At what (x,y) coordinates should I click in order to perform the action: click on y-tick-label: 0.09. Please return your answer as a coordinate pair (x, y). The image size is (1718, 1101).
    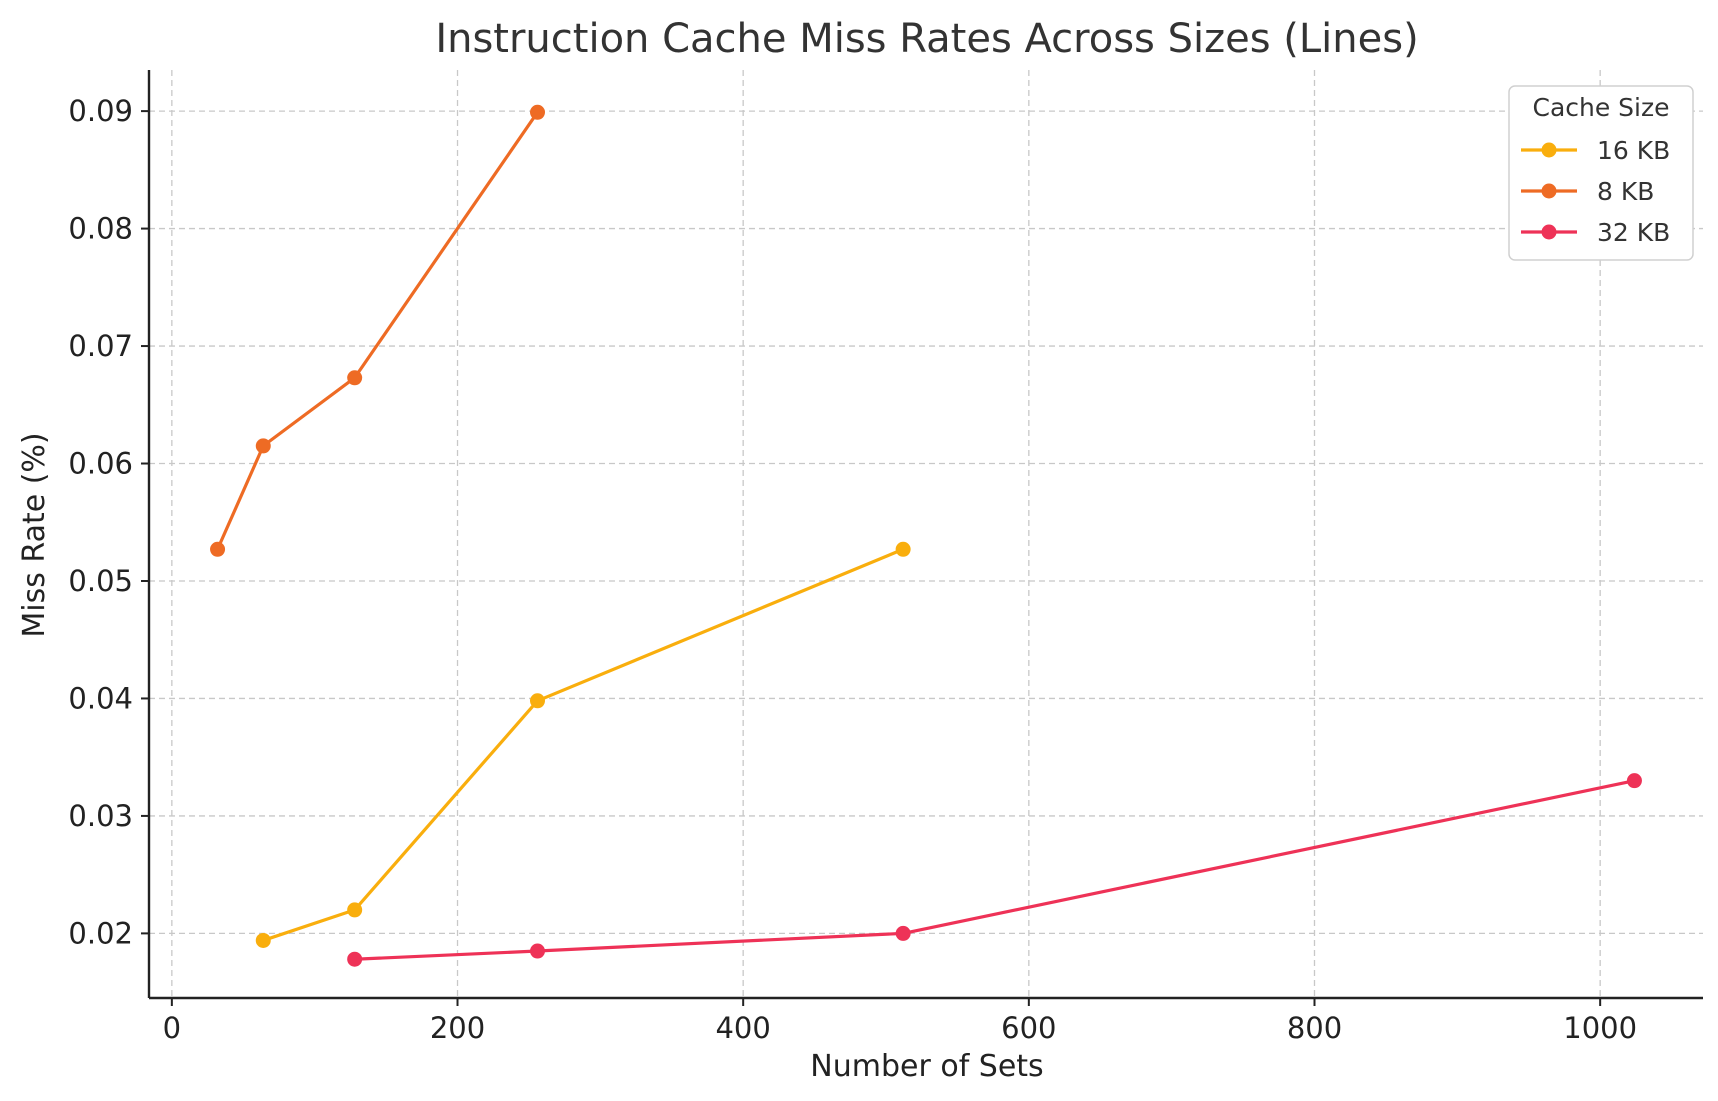
    Looking at the image, I should click on (100, 111).